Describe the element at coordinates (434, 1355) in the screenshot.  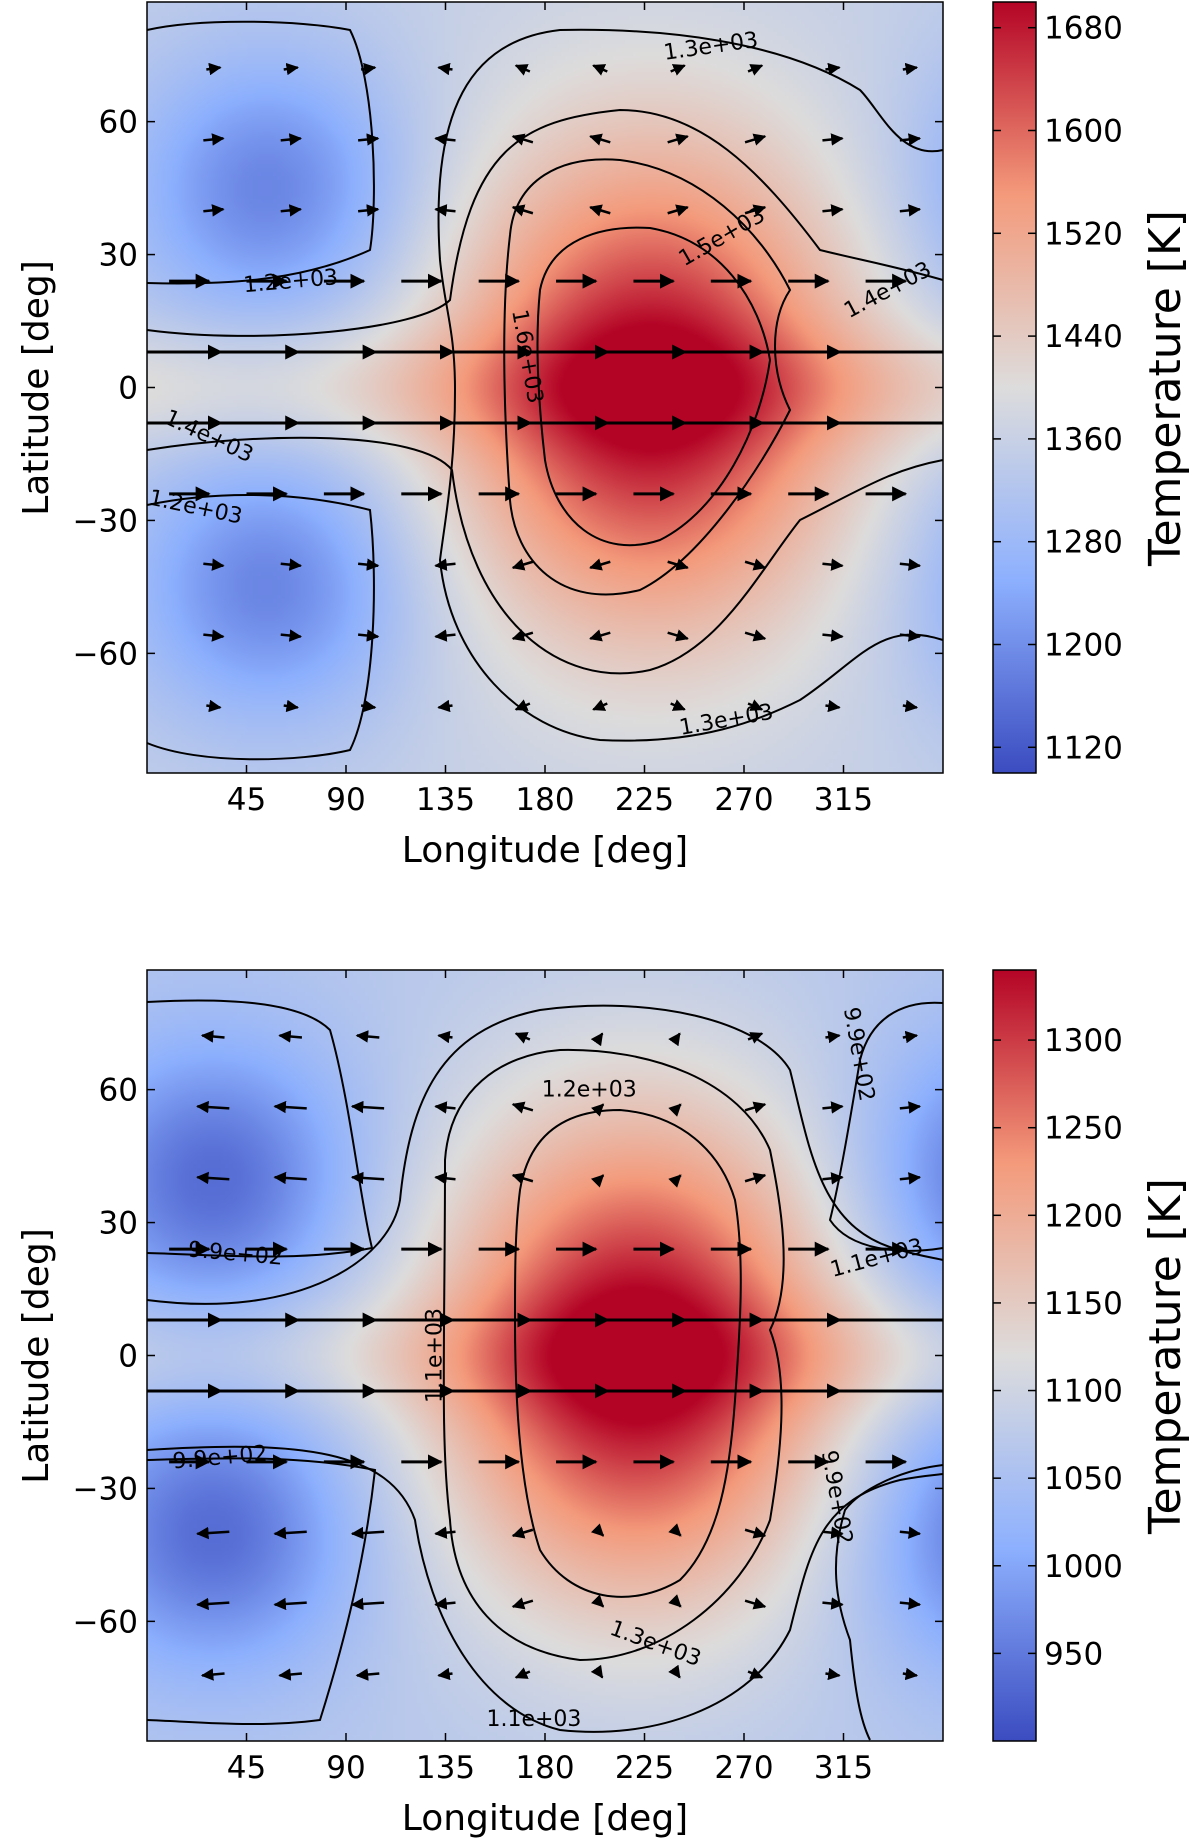
I see `contour-label: 1.1e+03` at that location.